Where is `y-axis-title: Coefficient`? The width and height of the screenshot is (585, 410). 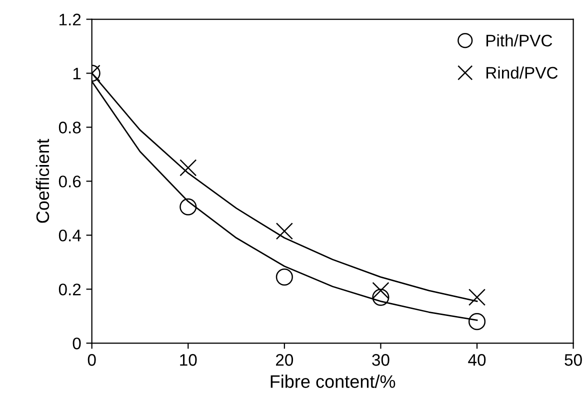
y-axis-title: Coefficient is located at coordinates (43, 180).